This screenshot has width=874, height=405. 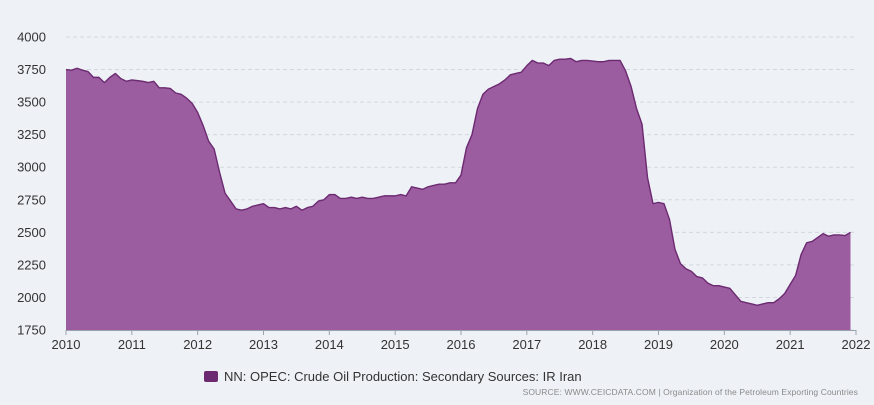 I want to click on y-tick-label: 4000, so click(x=31, y=37).